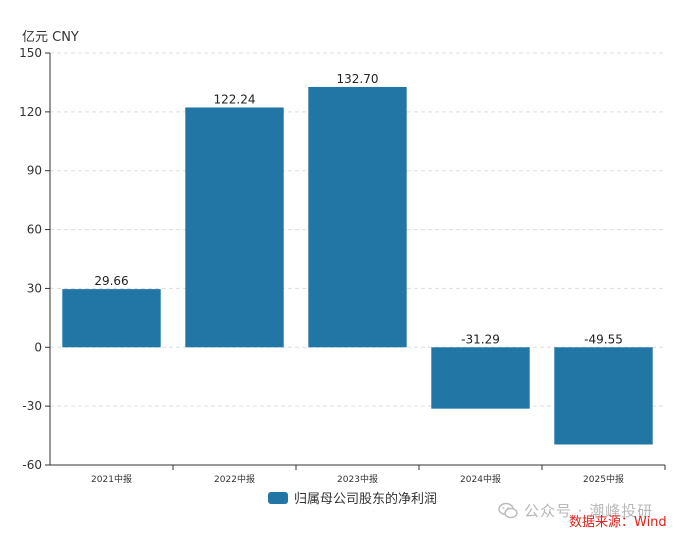 The height and width of the screenshot is (540, 700). What do you see at coordinates (603, 479) in the screenshot?
I see `x-tick-label: 2025中报` at bounding box center [603, 479].